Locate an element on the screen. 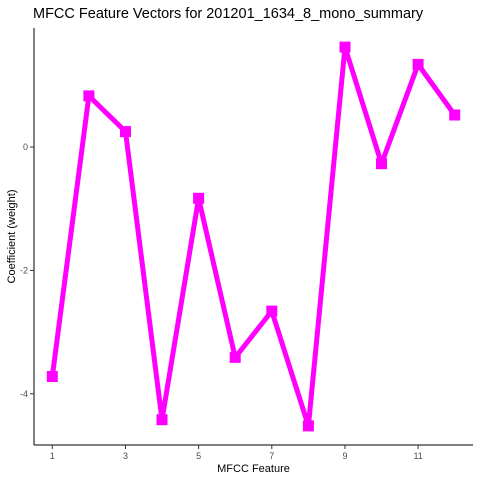  y-axis-title: Coefficient (weight) is located at coordinates (12, 237).